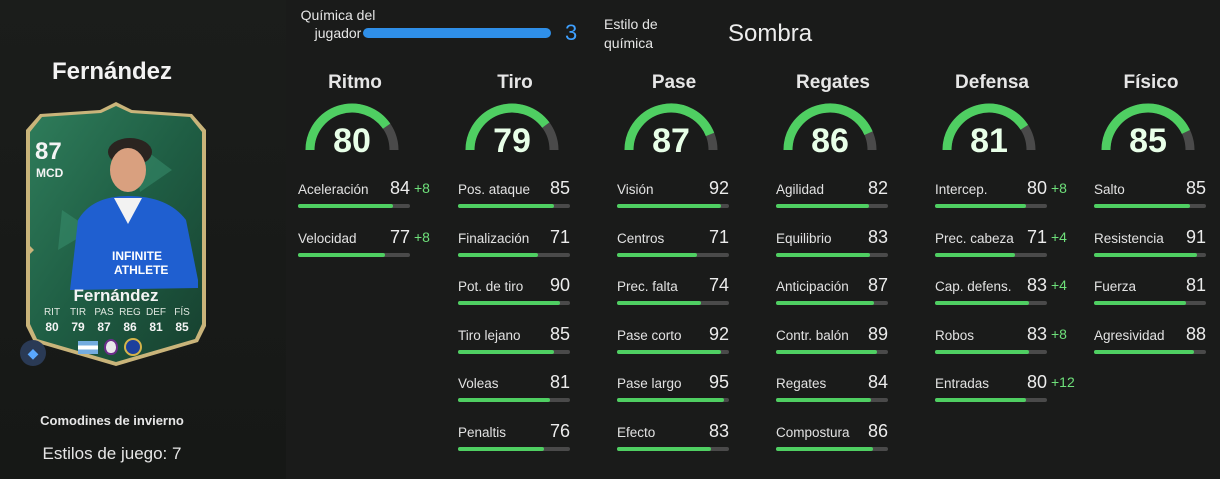  I want to click on attribute-value: 81, so click(1195, 285).